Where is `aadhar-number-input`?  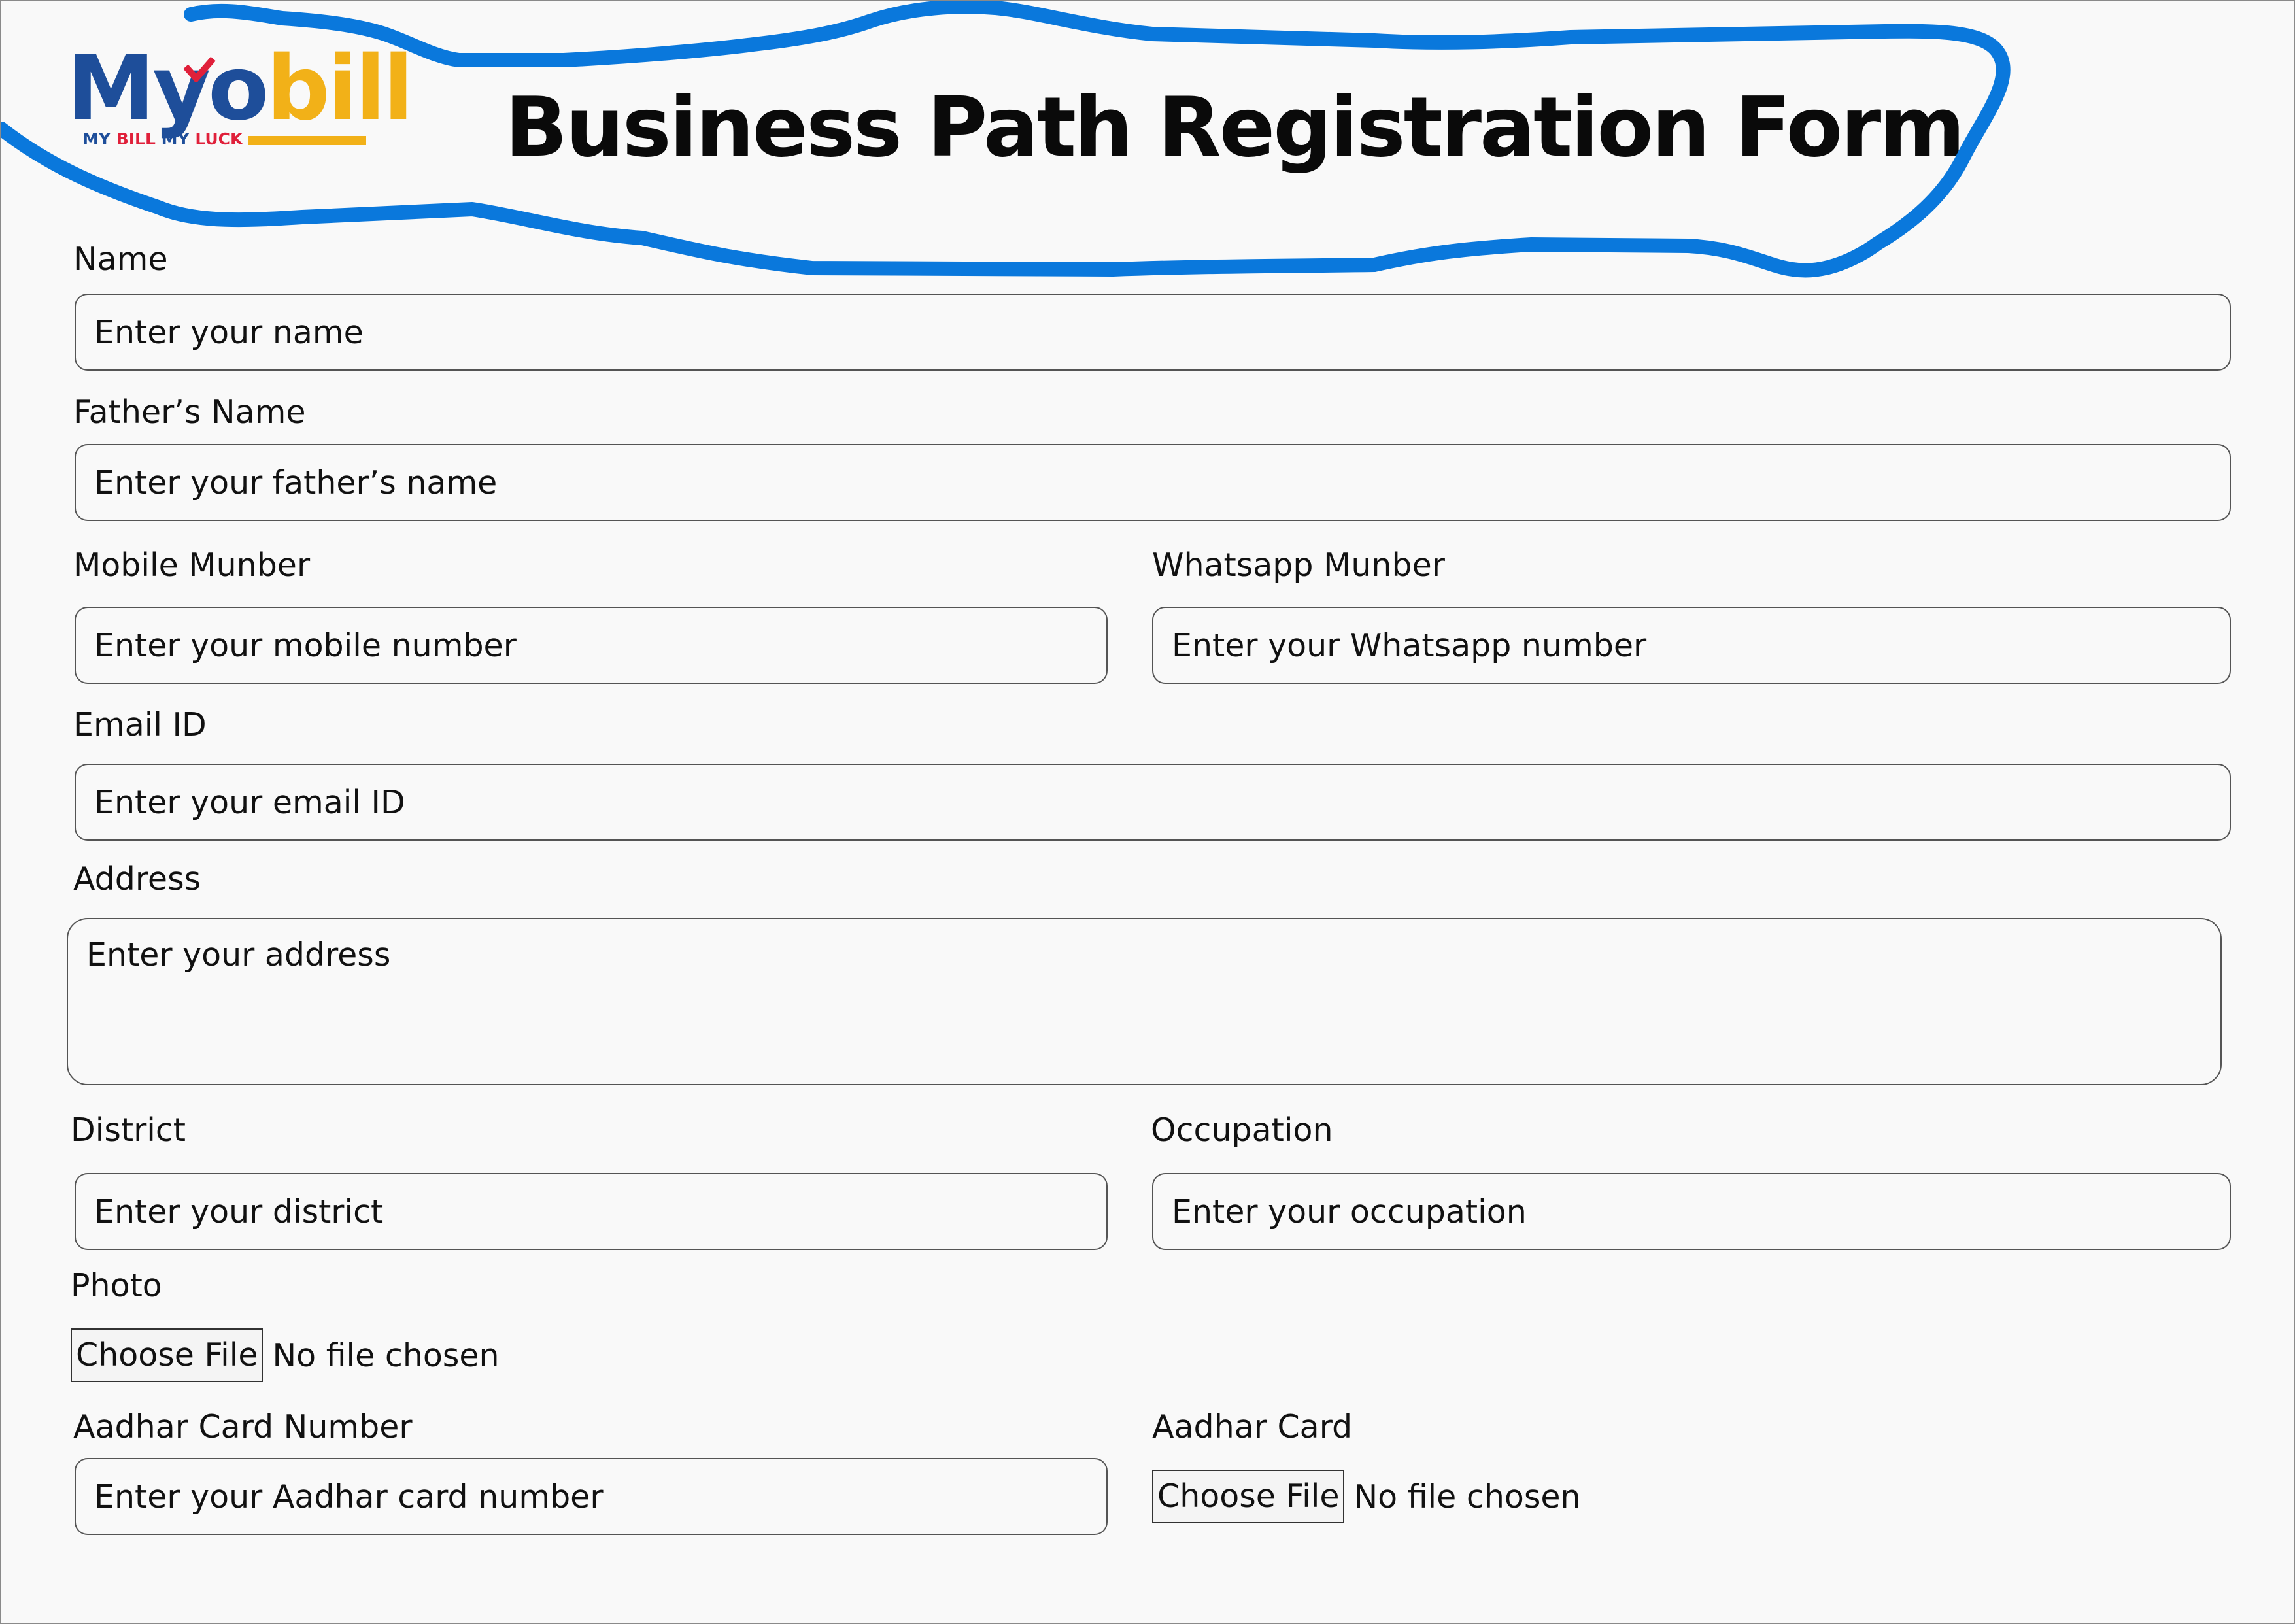
aadhar-number-input is located at coordinates (591, 1496).